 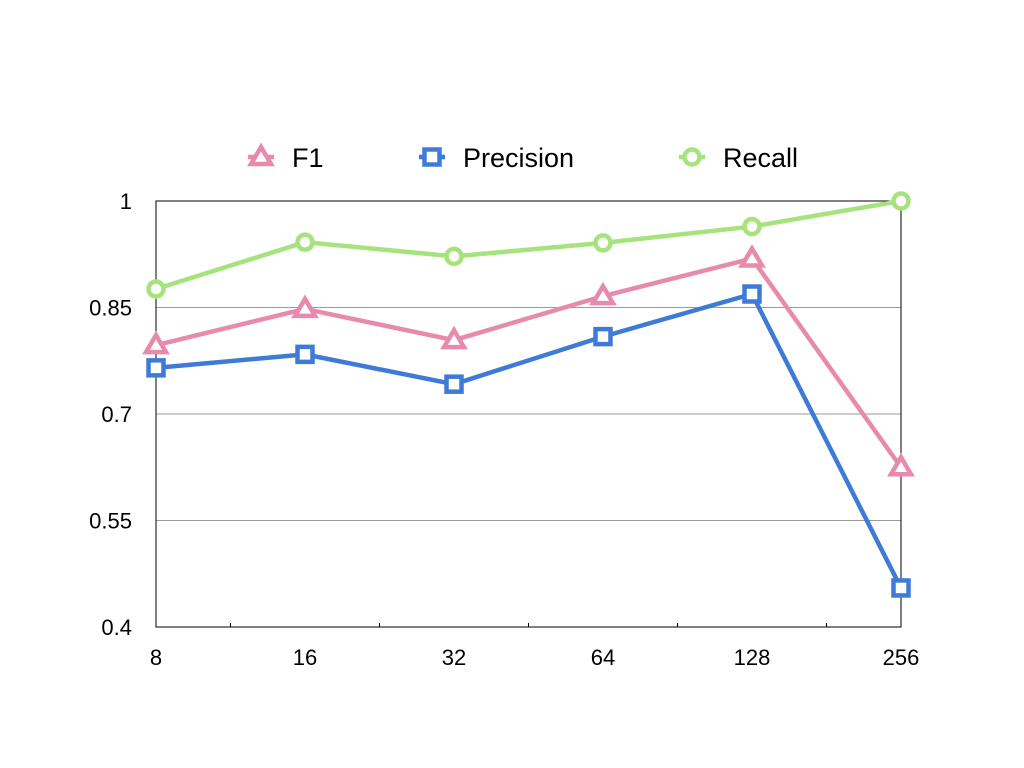 I want to click on legend-label: F1, so click(x=308, y=158).